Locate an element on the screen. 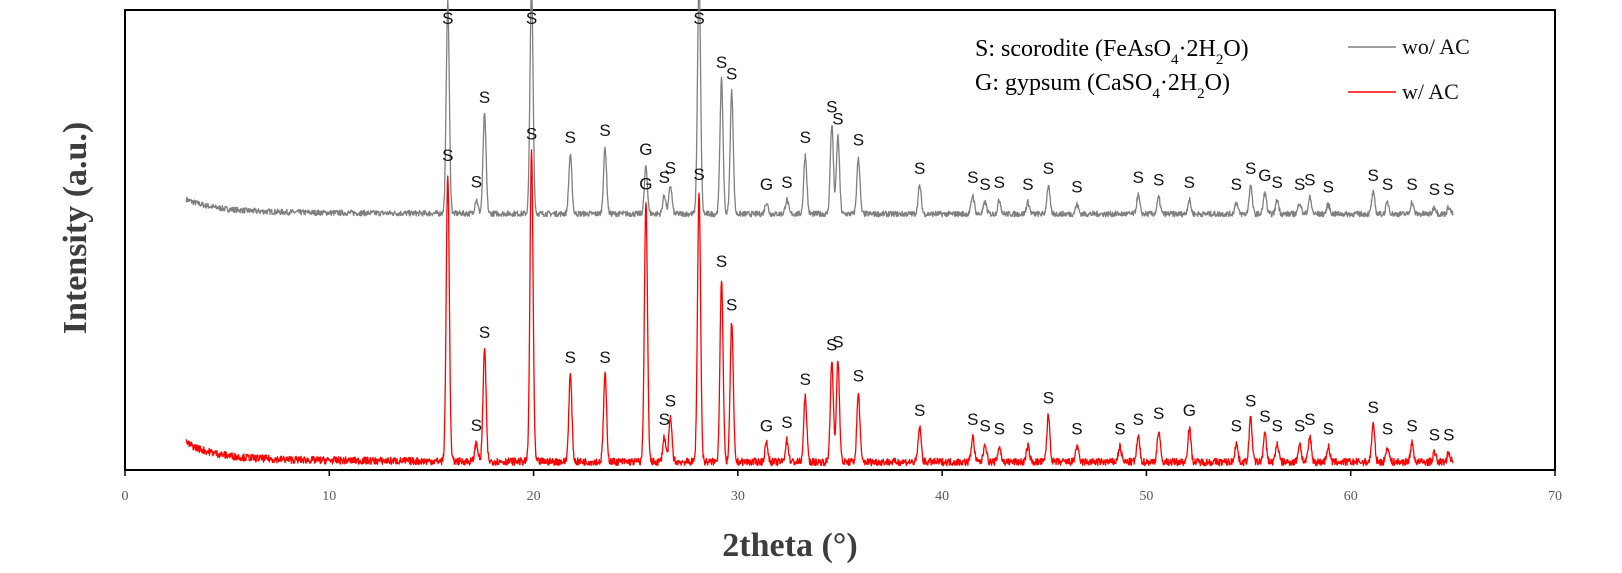 This screenshot has width=1622, height=573. scorodite-formula-subscript: 4 is located at coordinates (1175, 60).